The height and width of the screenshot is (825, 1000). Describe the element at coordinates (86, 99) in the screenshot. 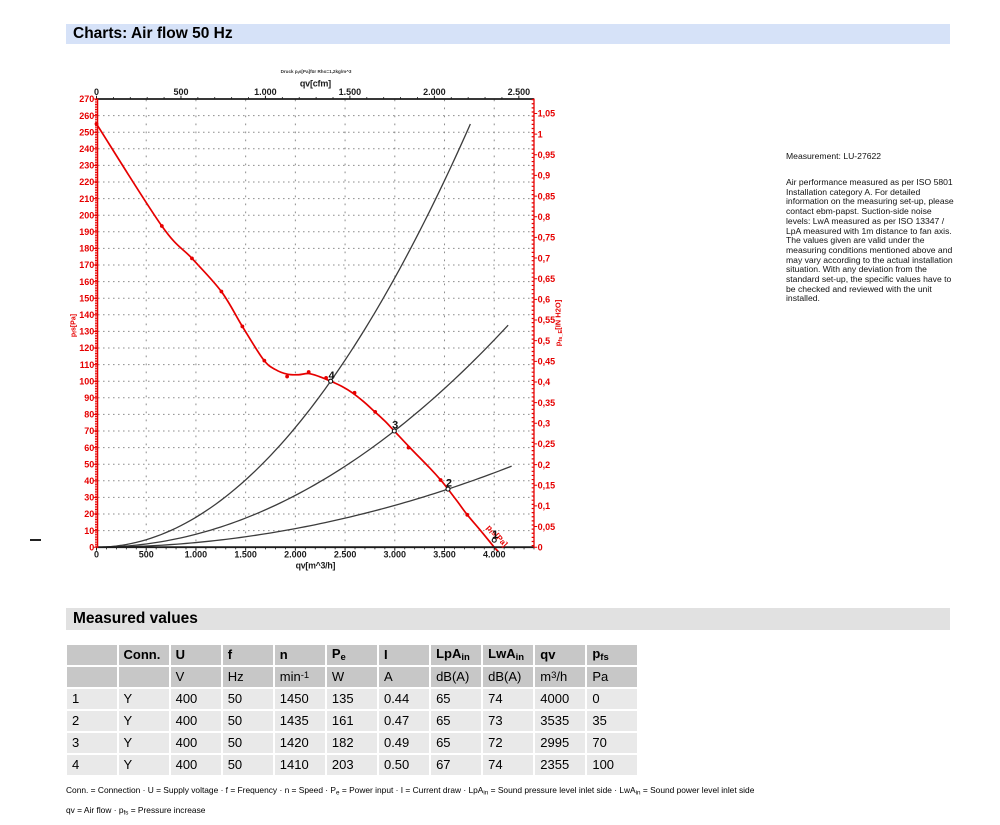

I see `svg-text: 270` at that location.